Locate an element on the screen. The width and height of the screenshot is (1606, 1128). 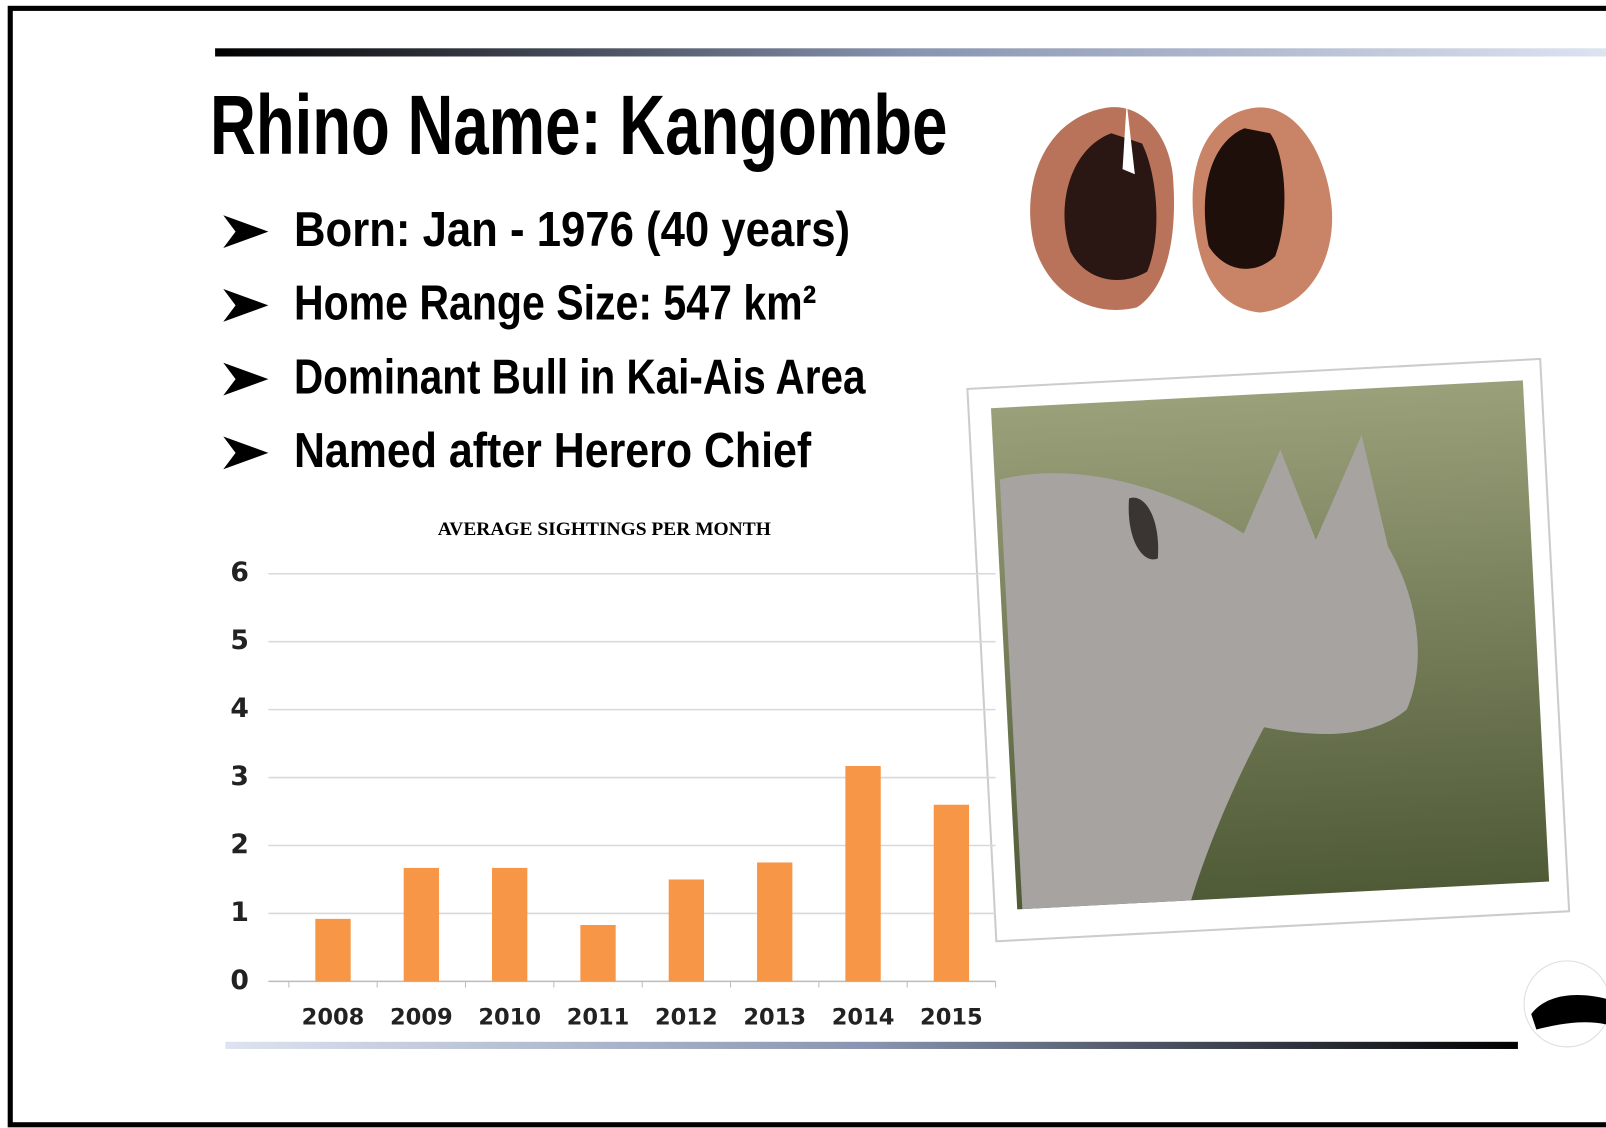
x-tick-label: 2014 is located at coordinates (863, 1018).